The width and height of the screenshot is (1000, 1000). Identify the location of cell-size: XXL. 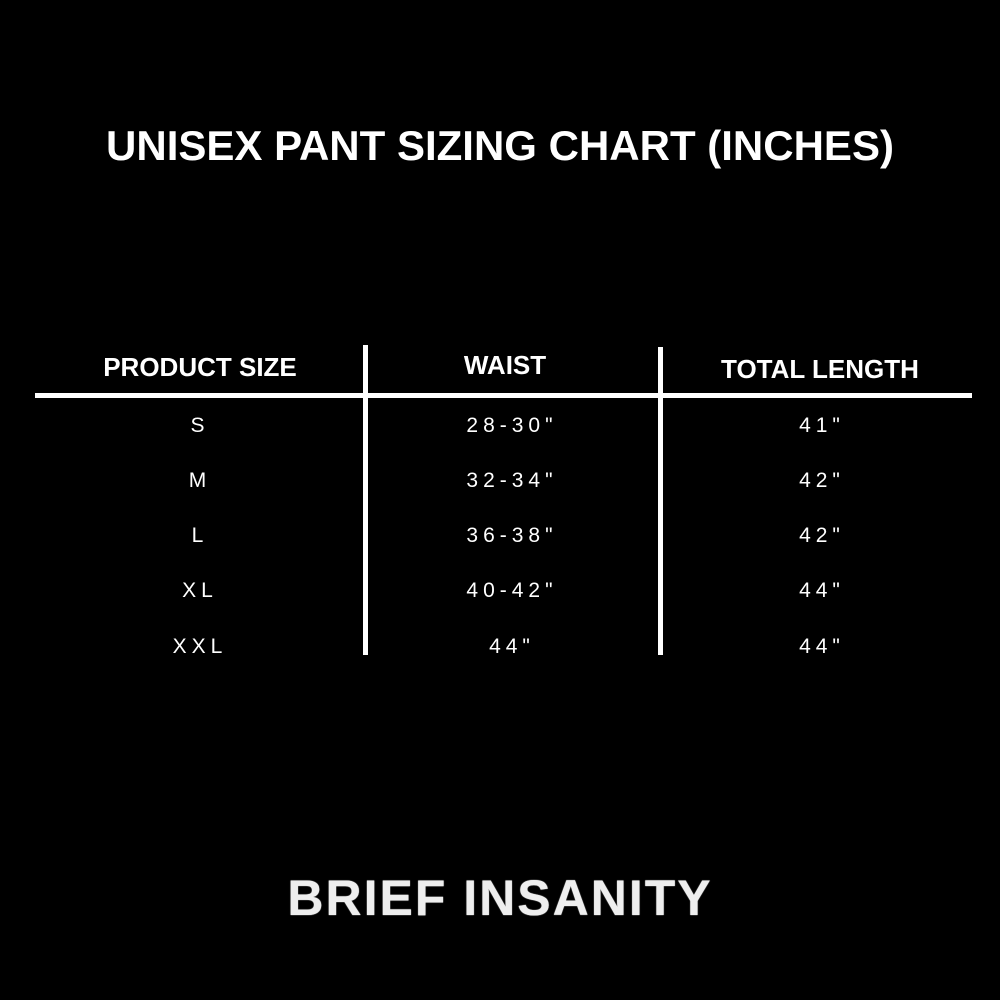
(200, 647).